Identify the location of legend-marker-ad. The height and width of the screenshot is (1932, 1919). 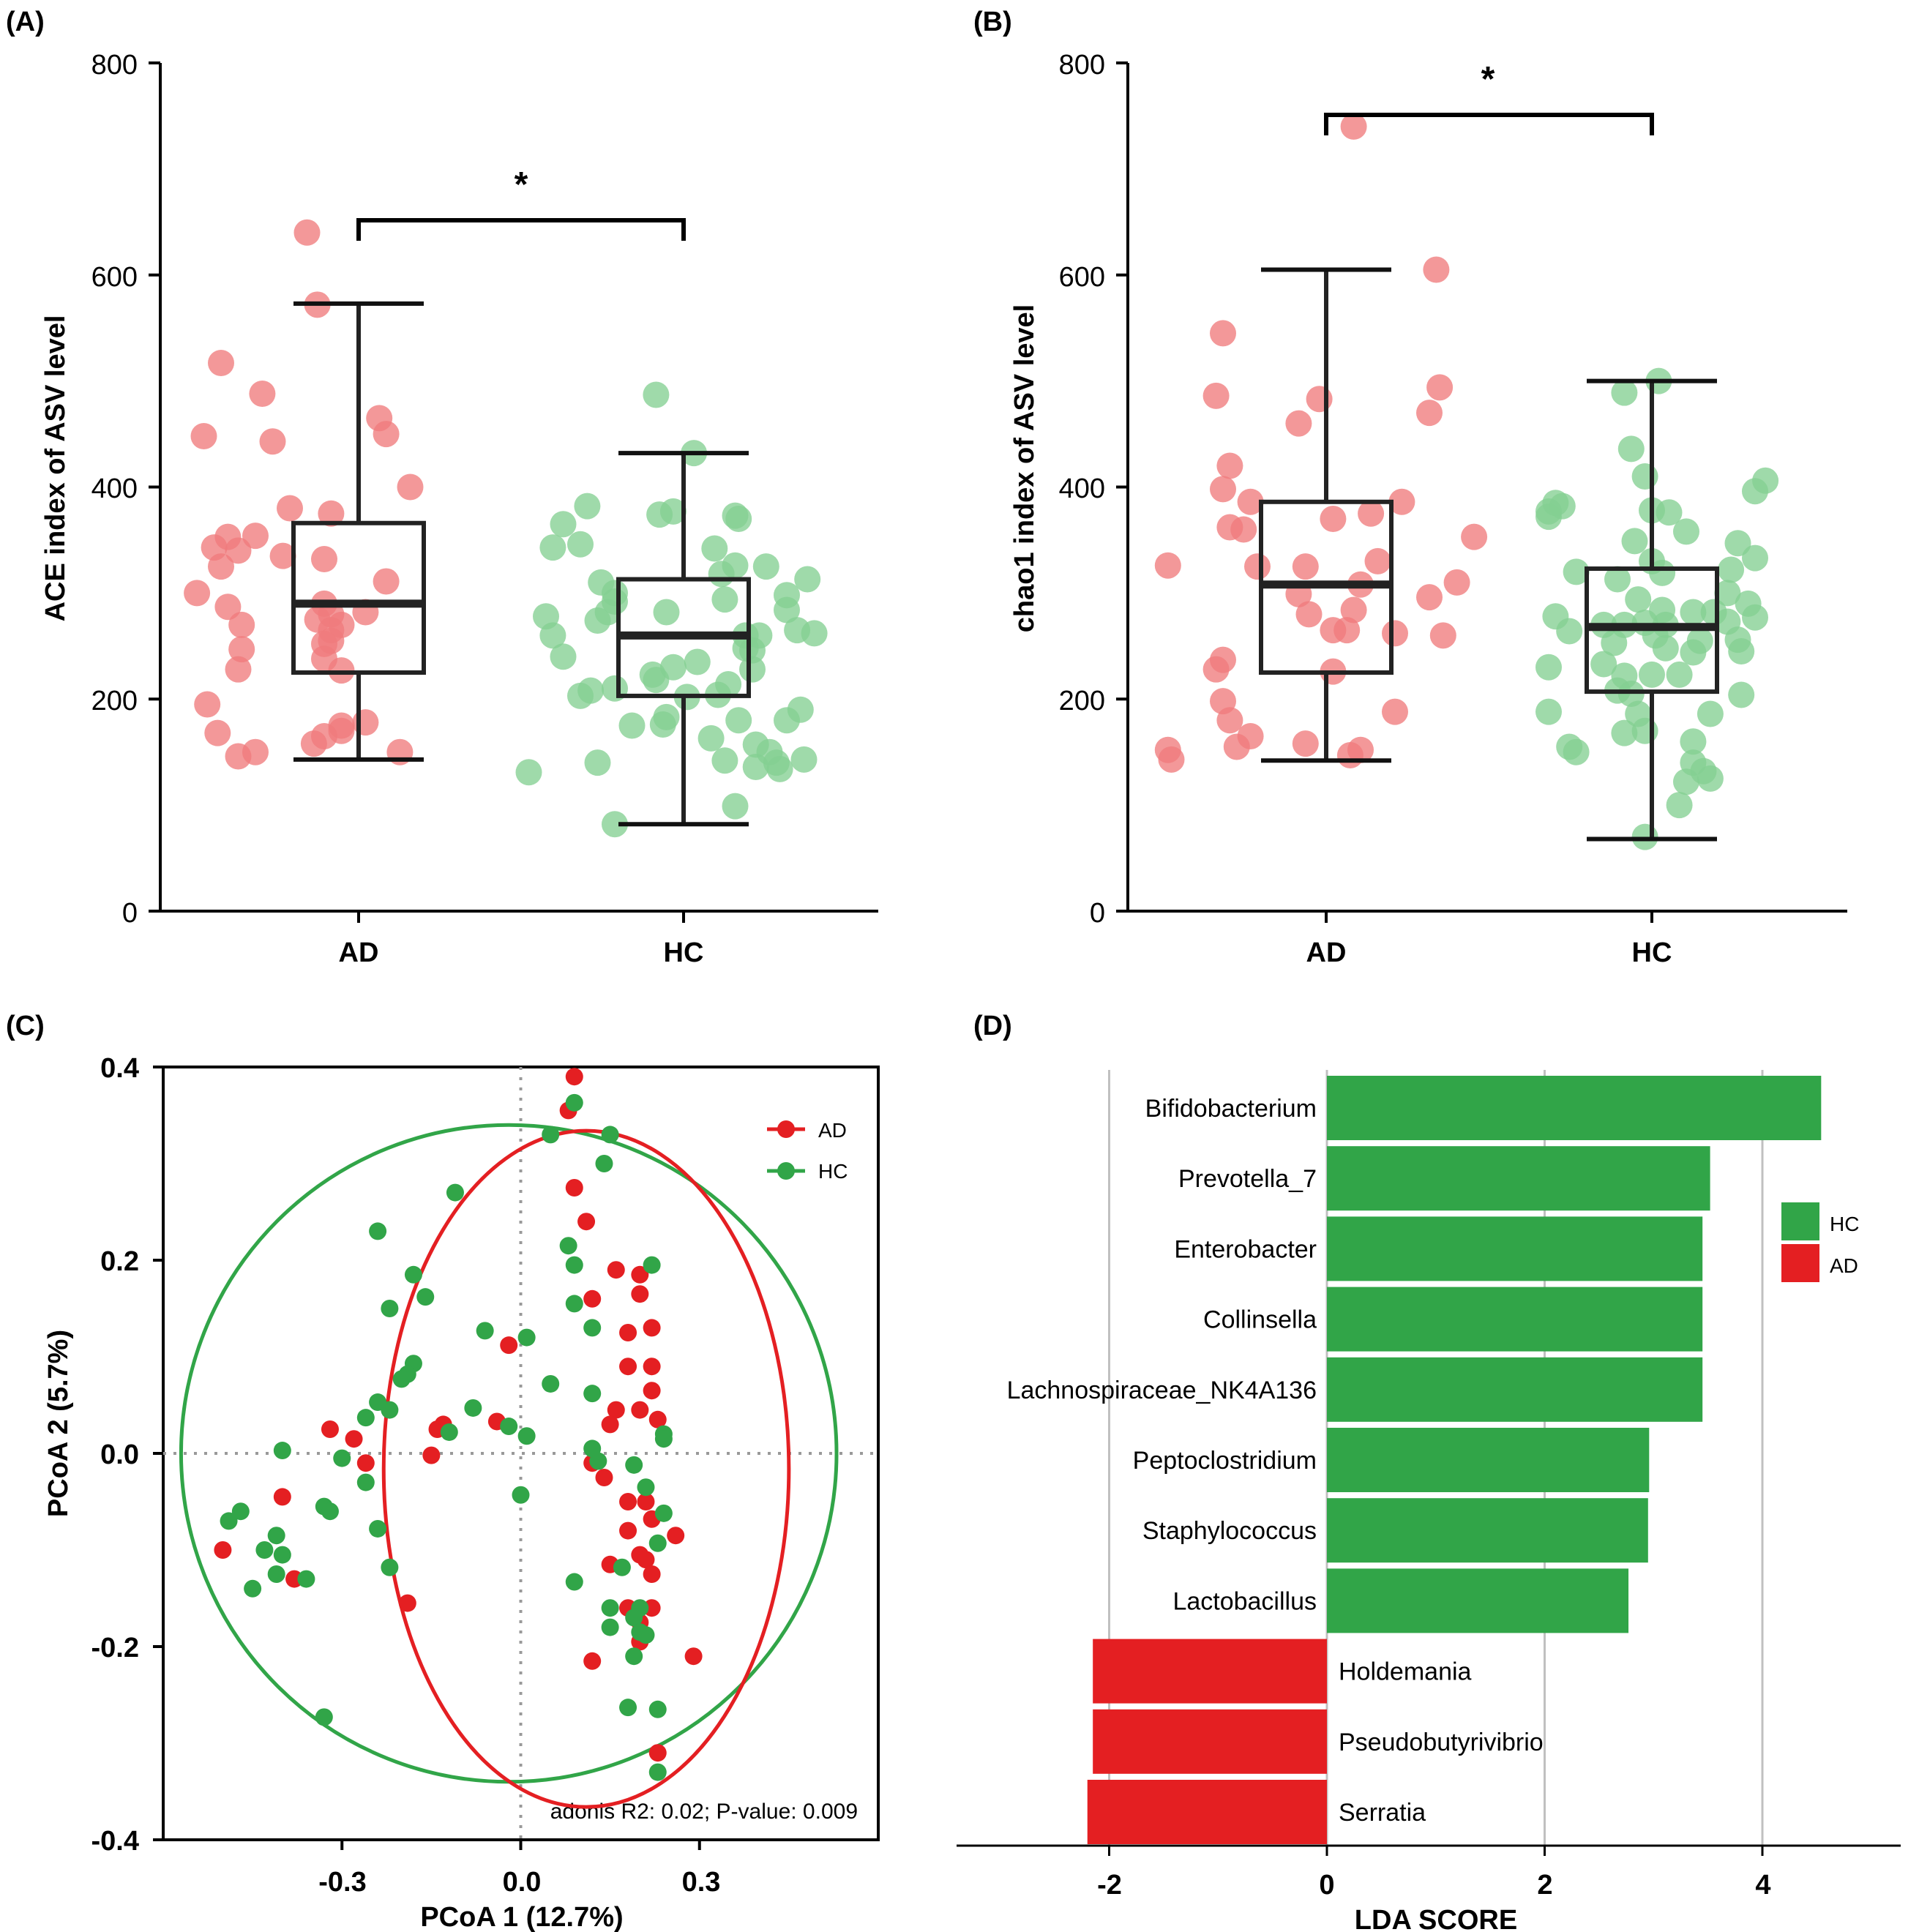
(786, 1129).